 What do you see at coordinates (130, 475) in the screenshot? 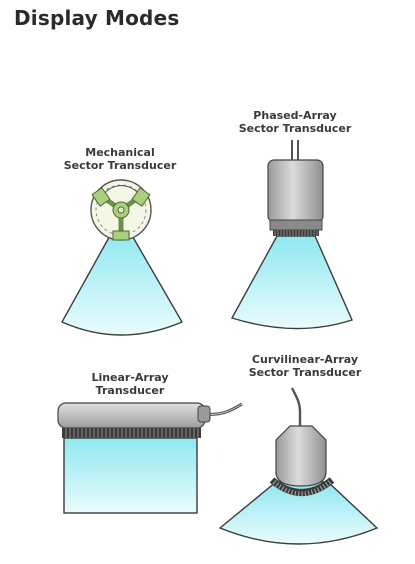
I see `linear-beam` at bounding box center [130, 475].